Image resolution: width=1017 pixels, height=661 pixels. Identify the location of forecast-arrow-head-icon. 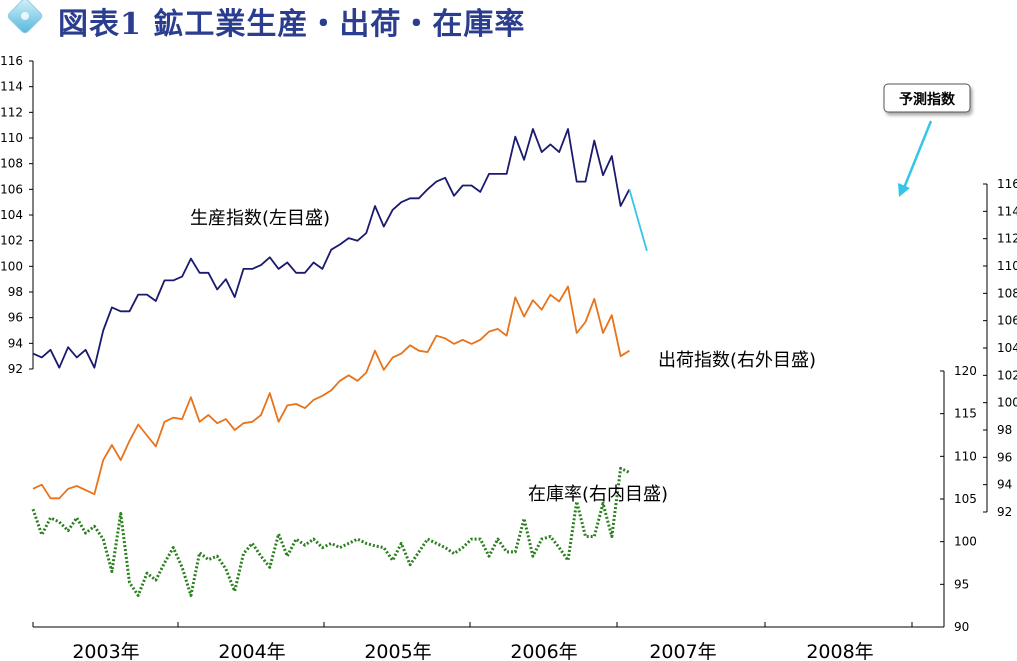
(904, 190).